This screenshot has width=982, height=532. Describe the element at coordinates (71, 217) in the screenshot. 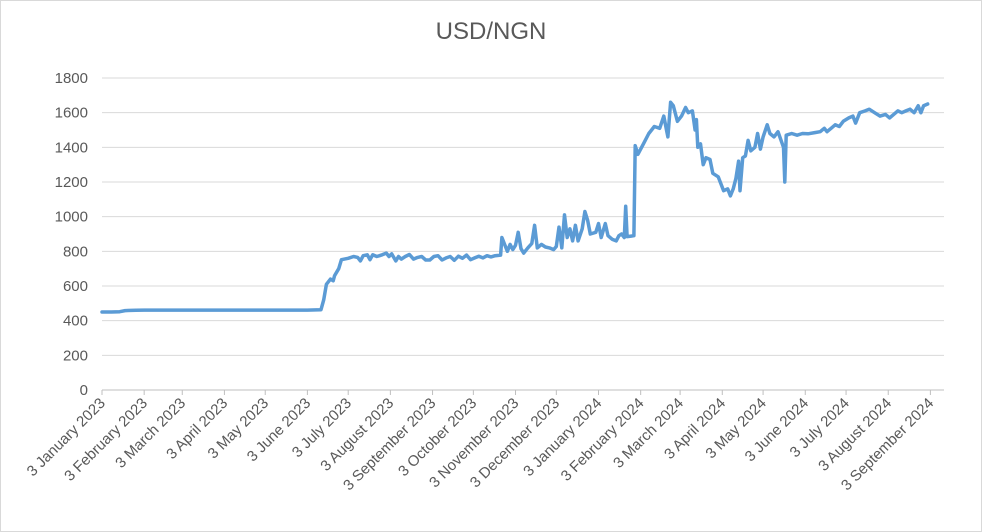

I see `y-tick-label: 1000` at that location.